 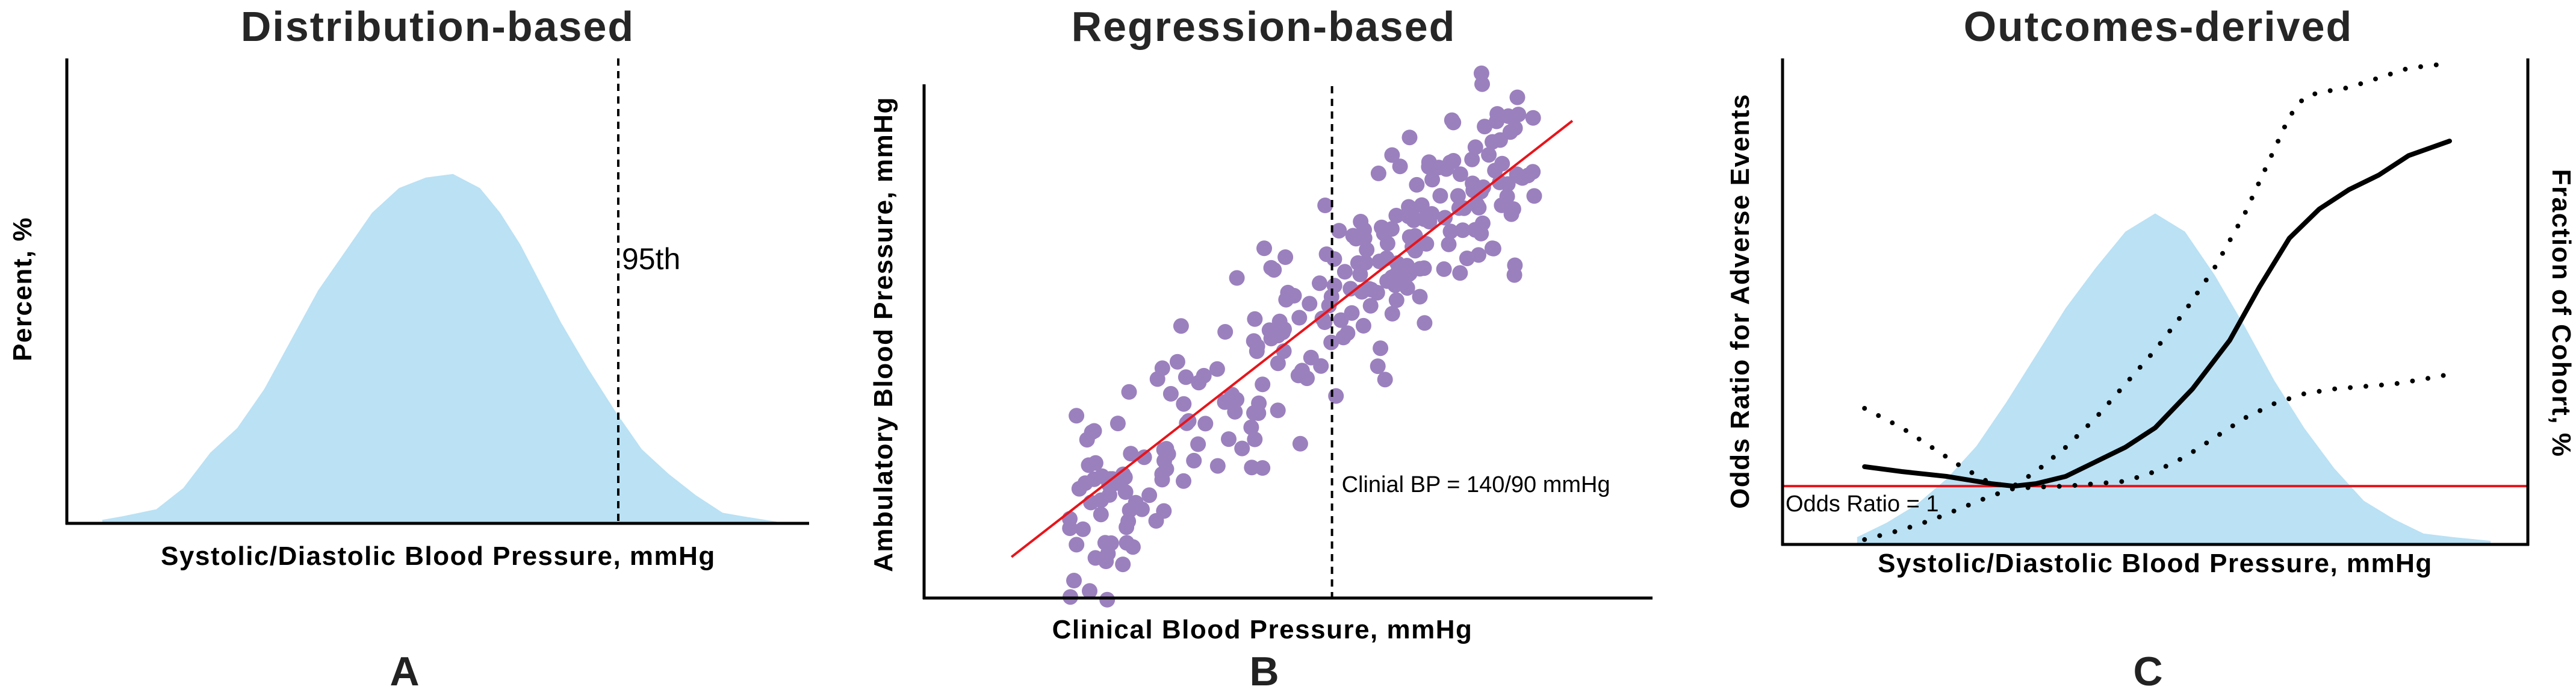 I want to click on odds-ratio-curve, so click(x=2157, y=314).